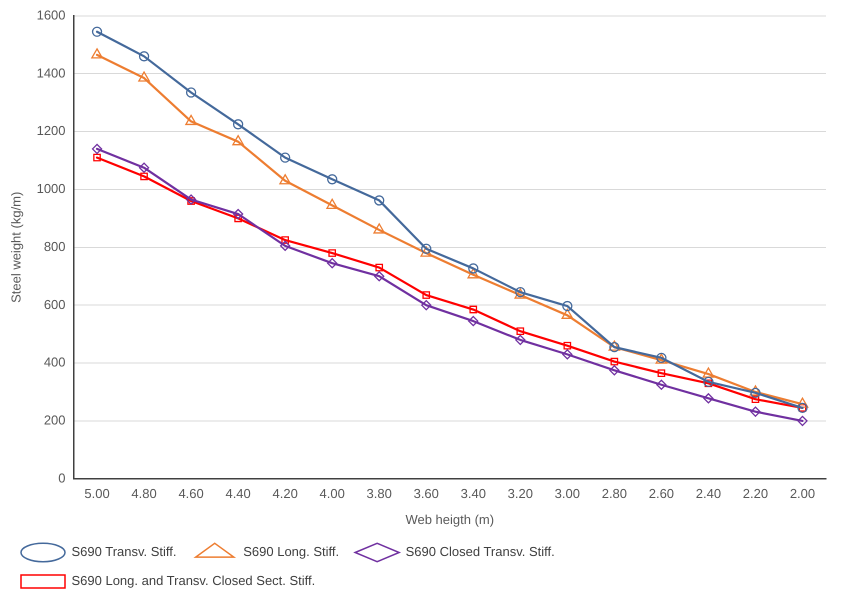 Image resolution: width=842 pixels, height=603 pixels. Describe the element at coordinates (194, 580) in the screenshot. I see `legend-label: S690 Long. and Transv. Closed Sect. Stiff.` at that location.